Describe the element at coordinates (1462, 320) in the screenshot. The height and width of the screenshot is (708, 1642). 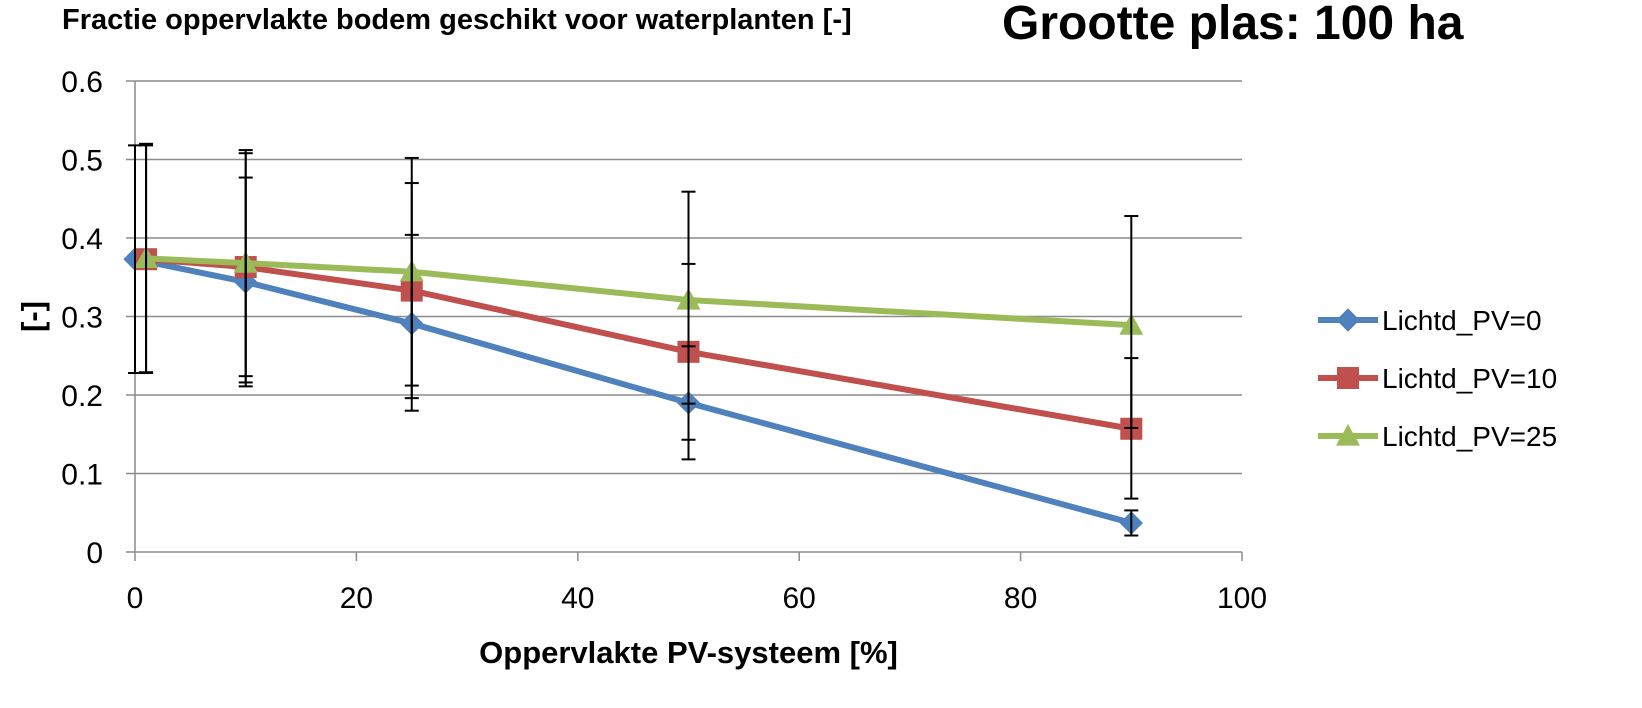
I see `legend-label: Lichtd_PV=0` at that location.